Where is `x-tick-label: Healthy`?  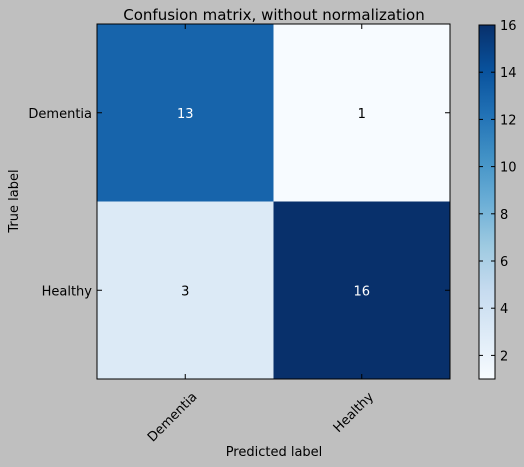
x-tick-label: Healthy is located at coordinates (354, 412).